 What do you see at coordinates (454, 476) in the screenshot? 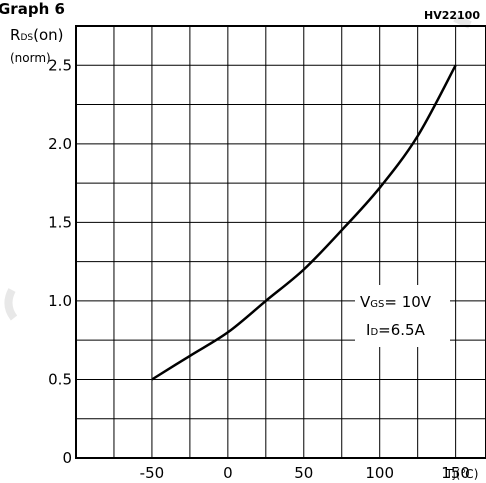
I see `x-axis-title-sub: J` at bounding box center [454, 476].